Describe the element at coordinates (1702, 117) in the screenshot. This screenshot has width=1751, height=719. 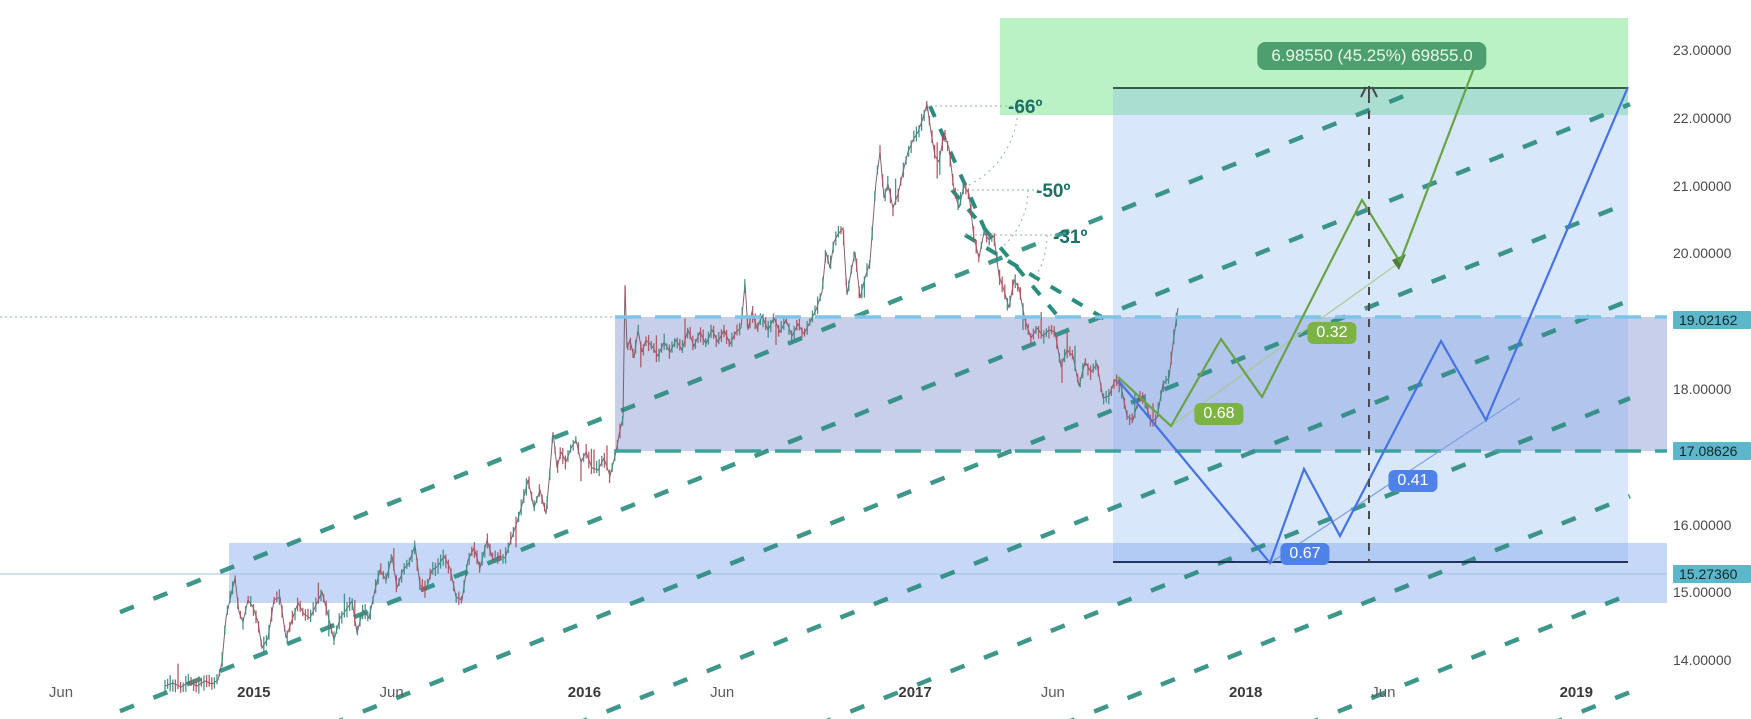
I see `price-label-22.00000: 22.00000` at that location.